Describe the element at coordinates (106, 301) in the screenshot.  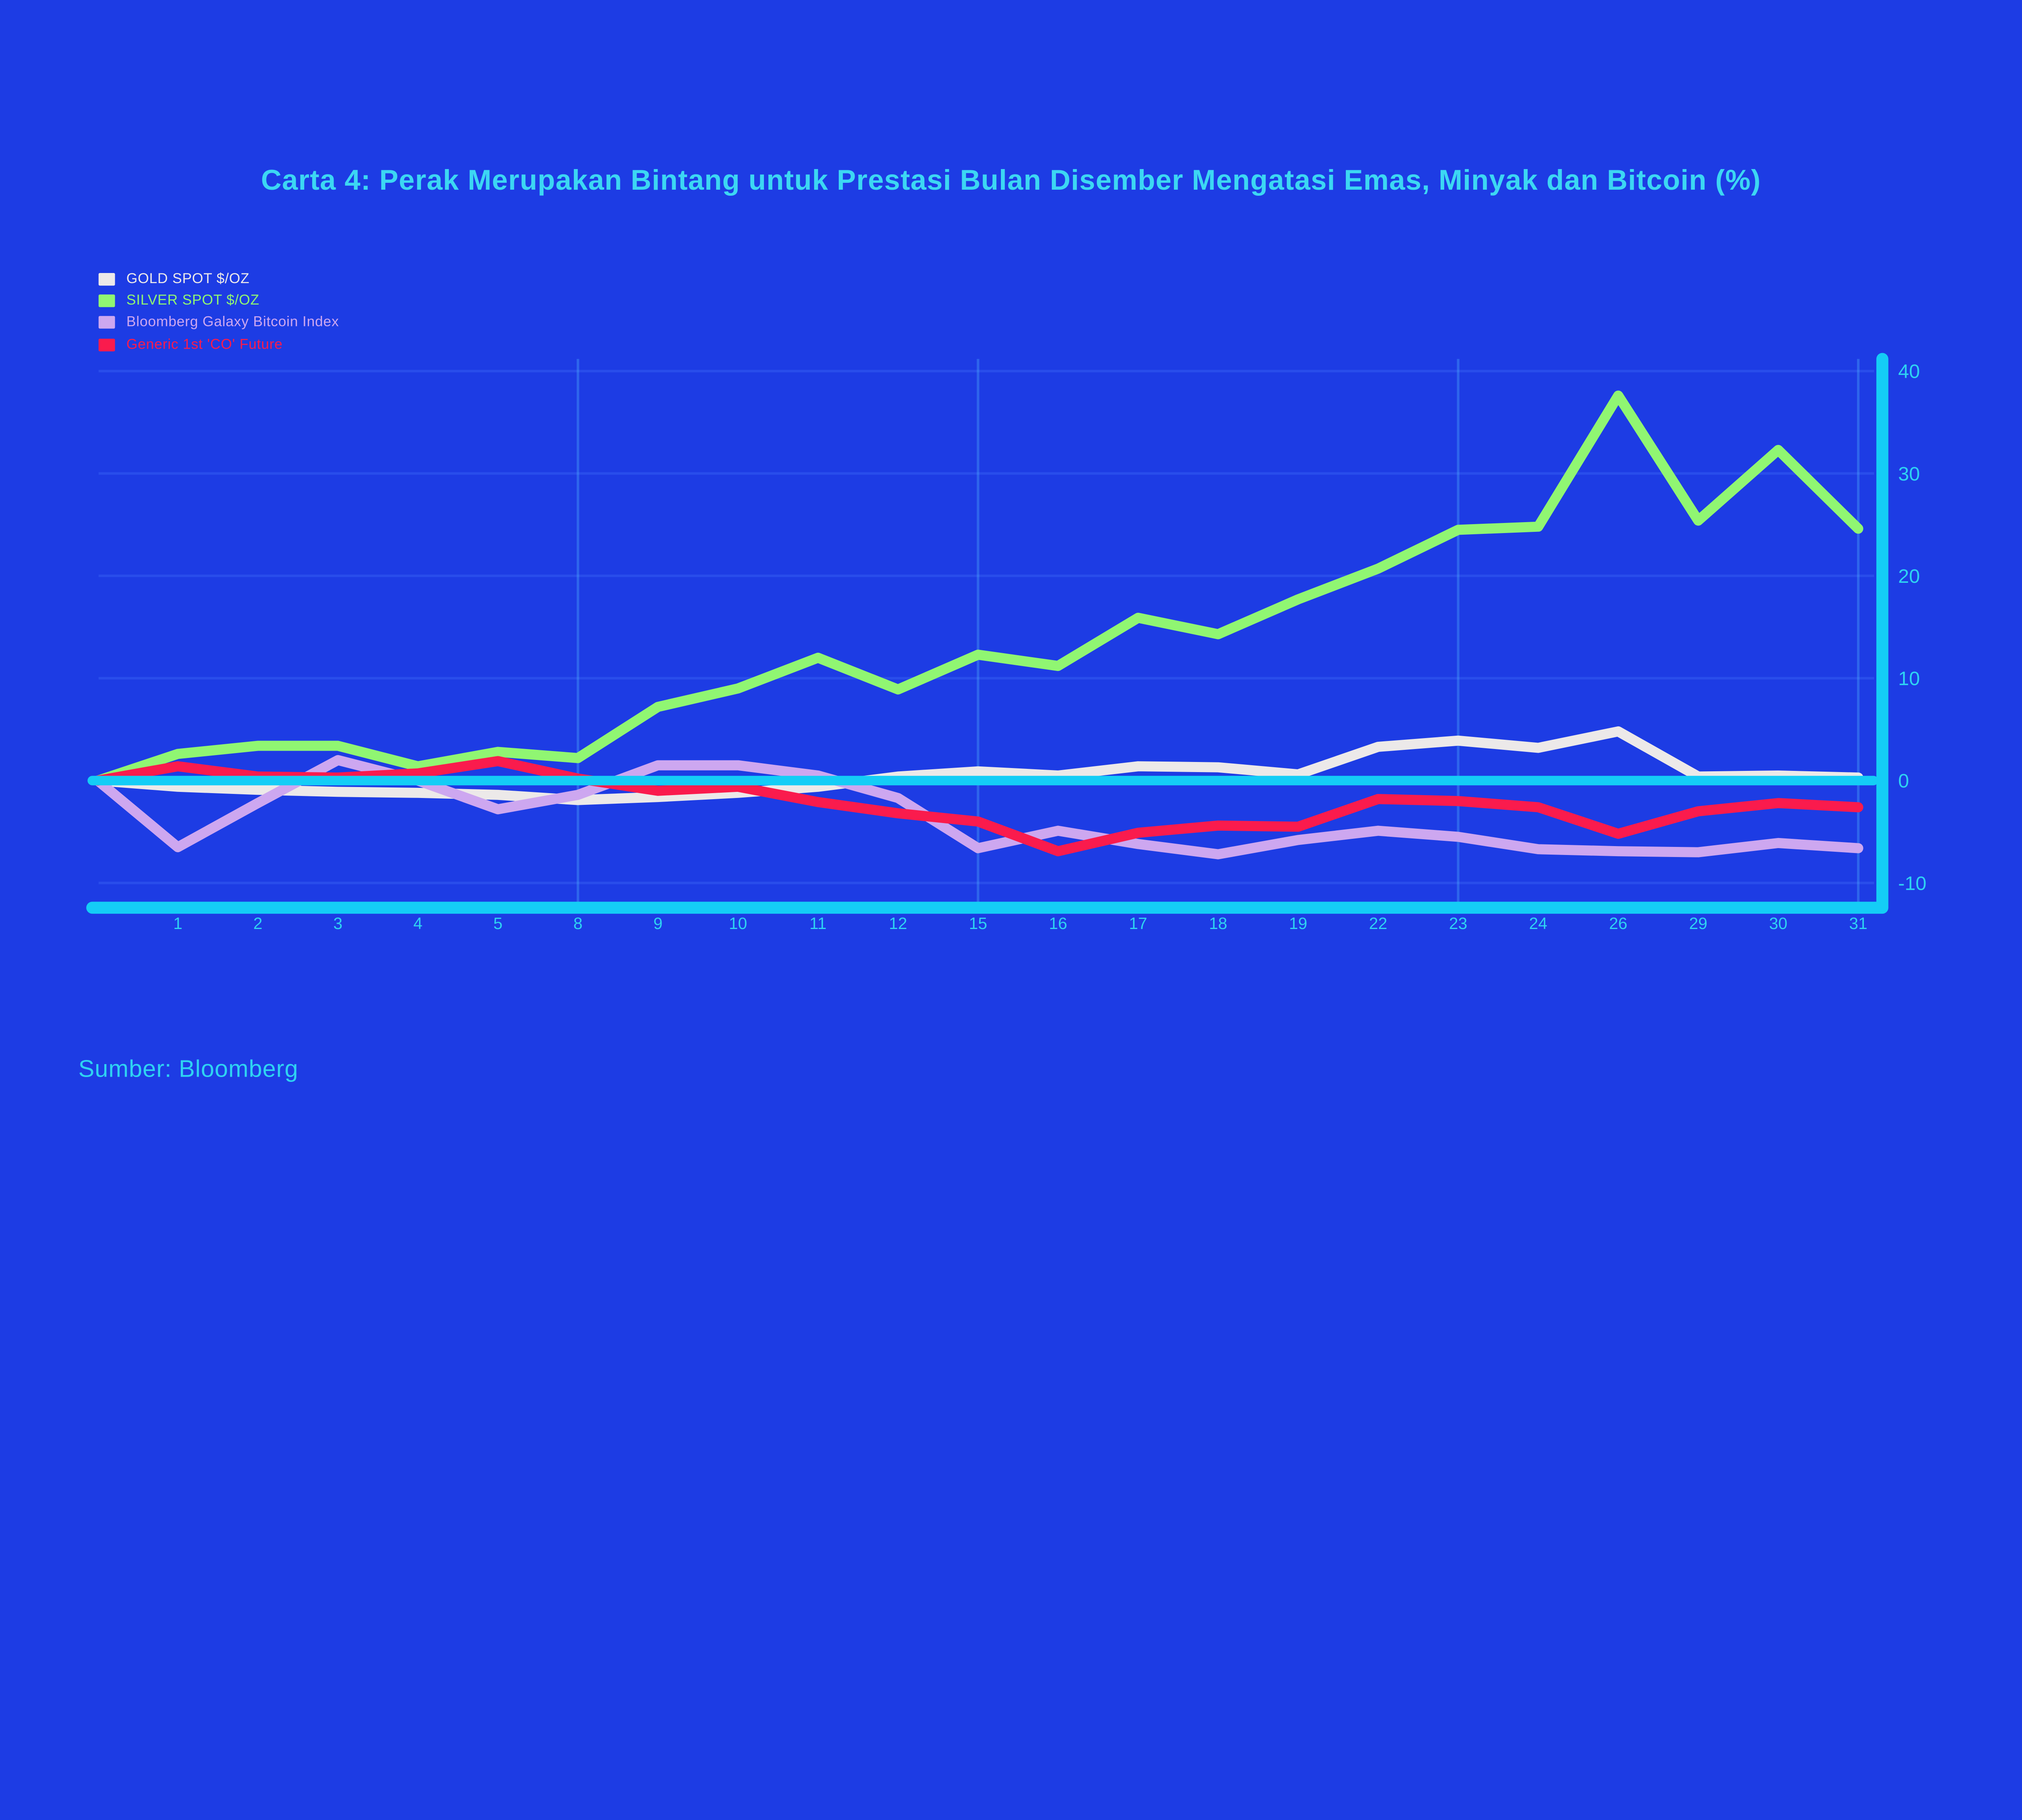
I see `legend-swatch-silver` at that location.